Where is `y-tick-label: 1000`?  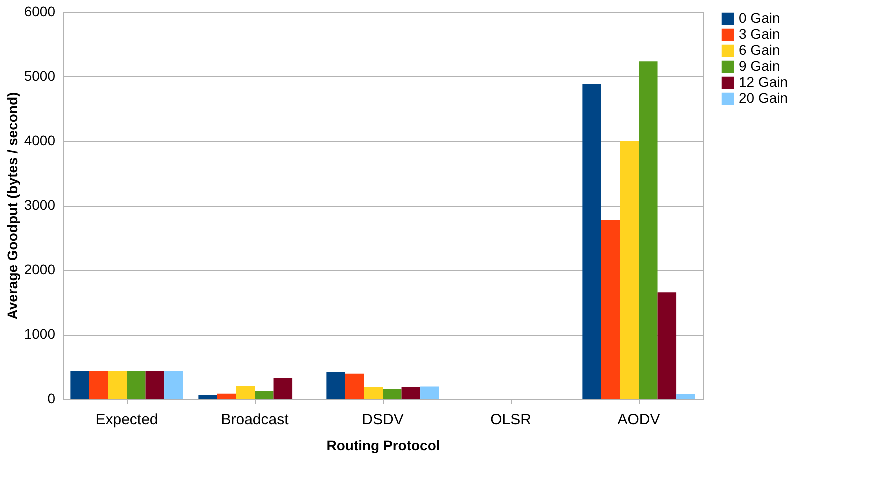 y-tick-label: 1000 is located at coordinates (40, 334).